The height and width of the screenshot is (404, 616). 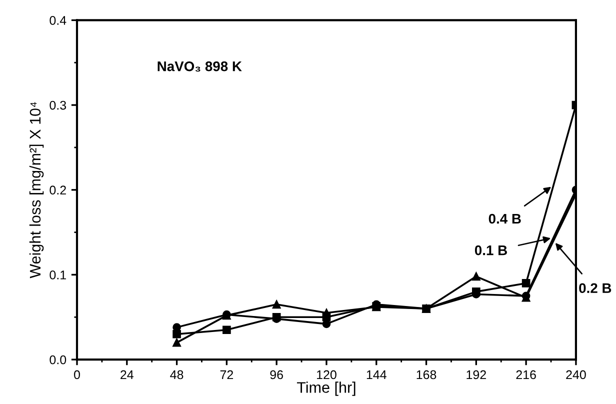 What do you see at coordinates (504, 219) in the screenshot?
I see `series-label: 0.4 B` at bounding box center [504, 219].